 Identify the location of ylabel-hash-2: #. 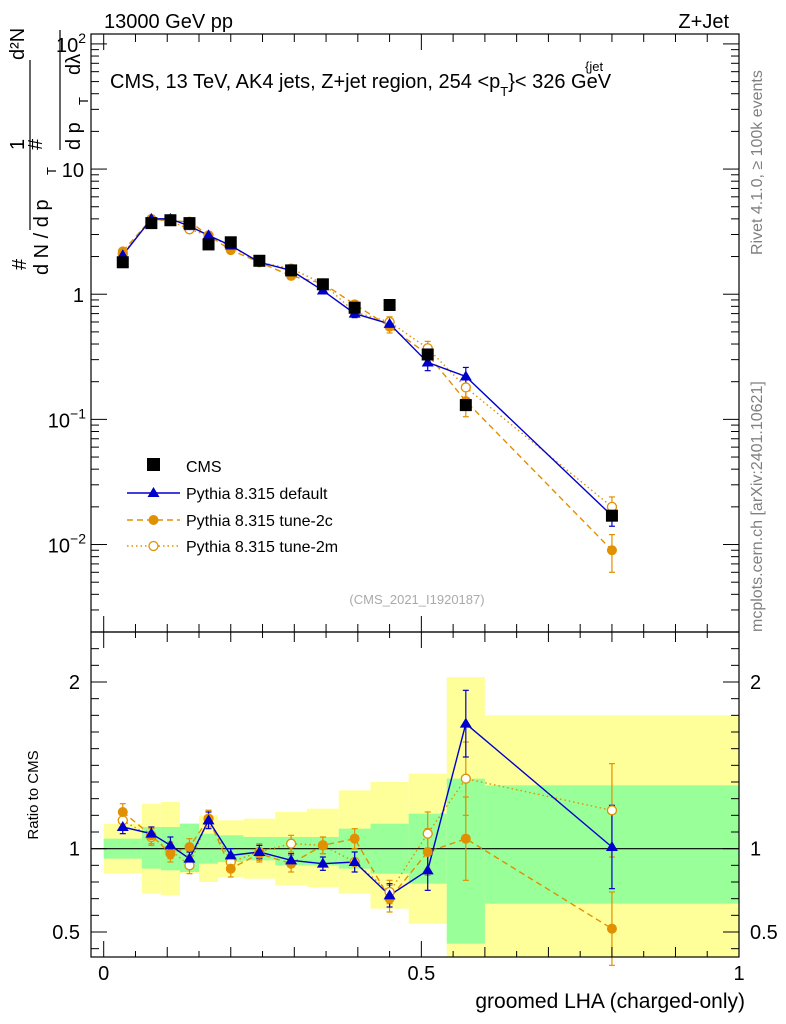
(36, 144).